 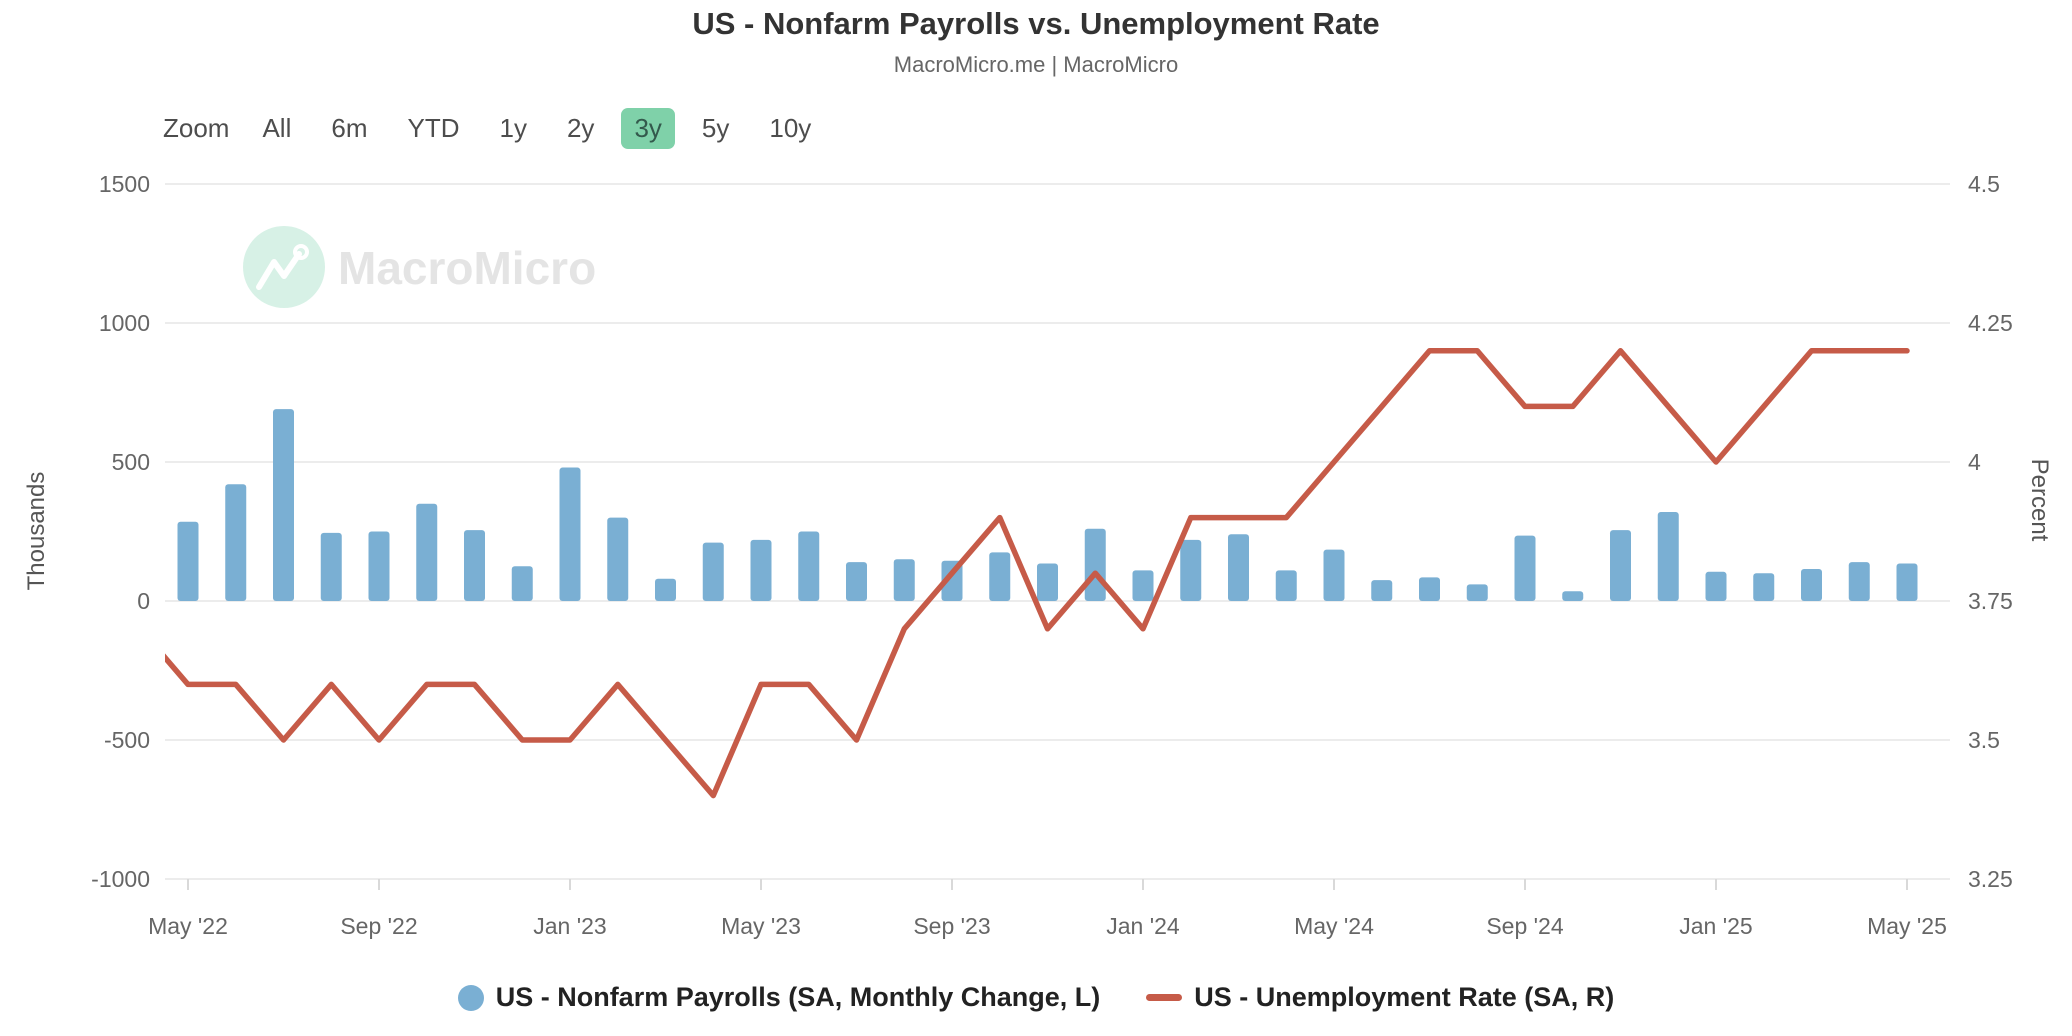 I want to click on zoom-range-button-10y: 10y, so click(x=790, y=128).